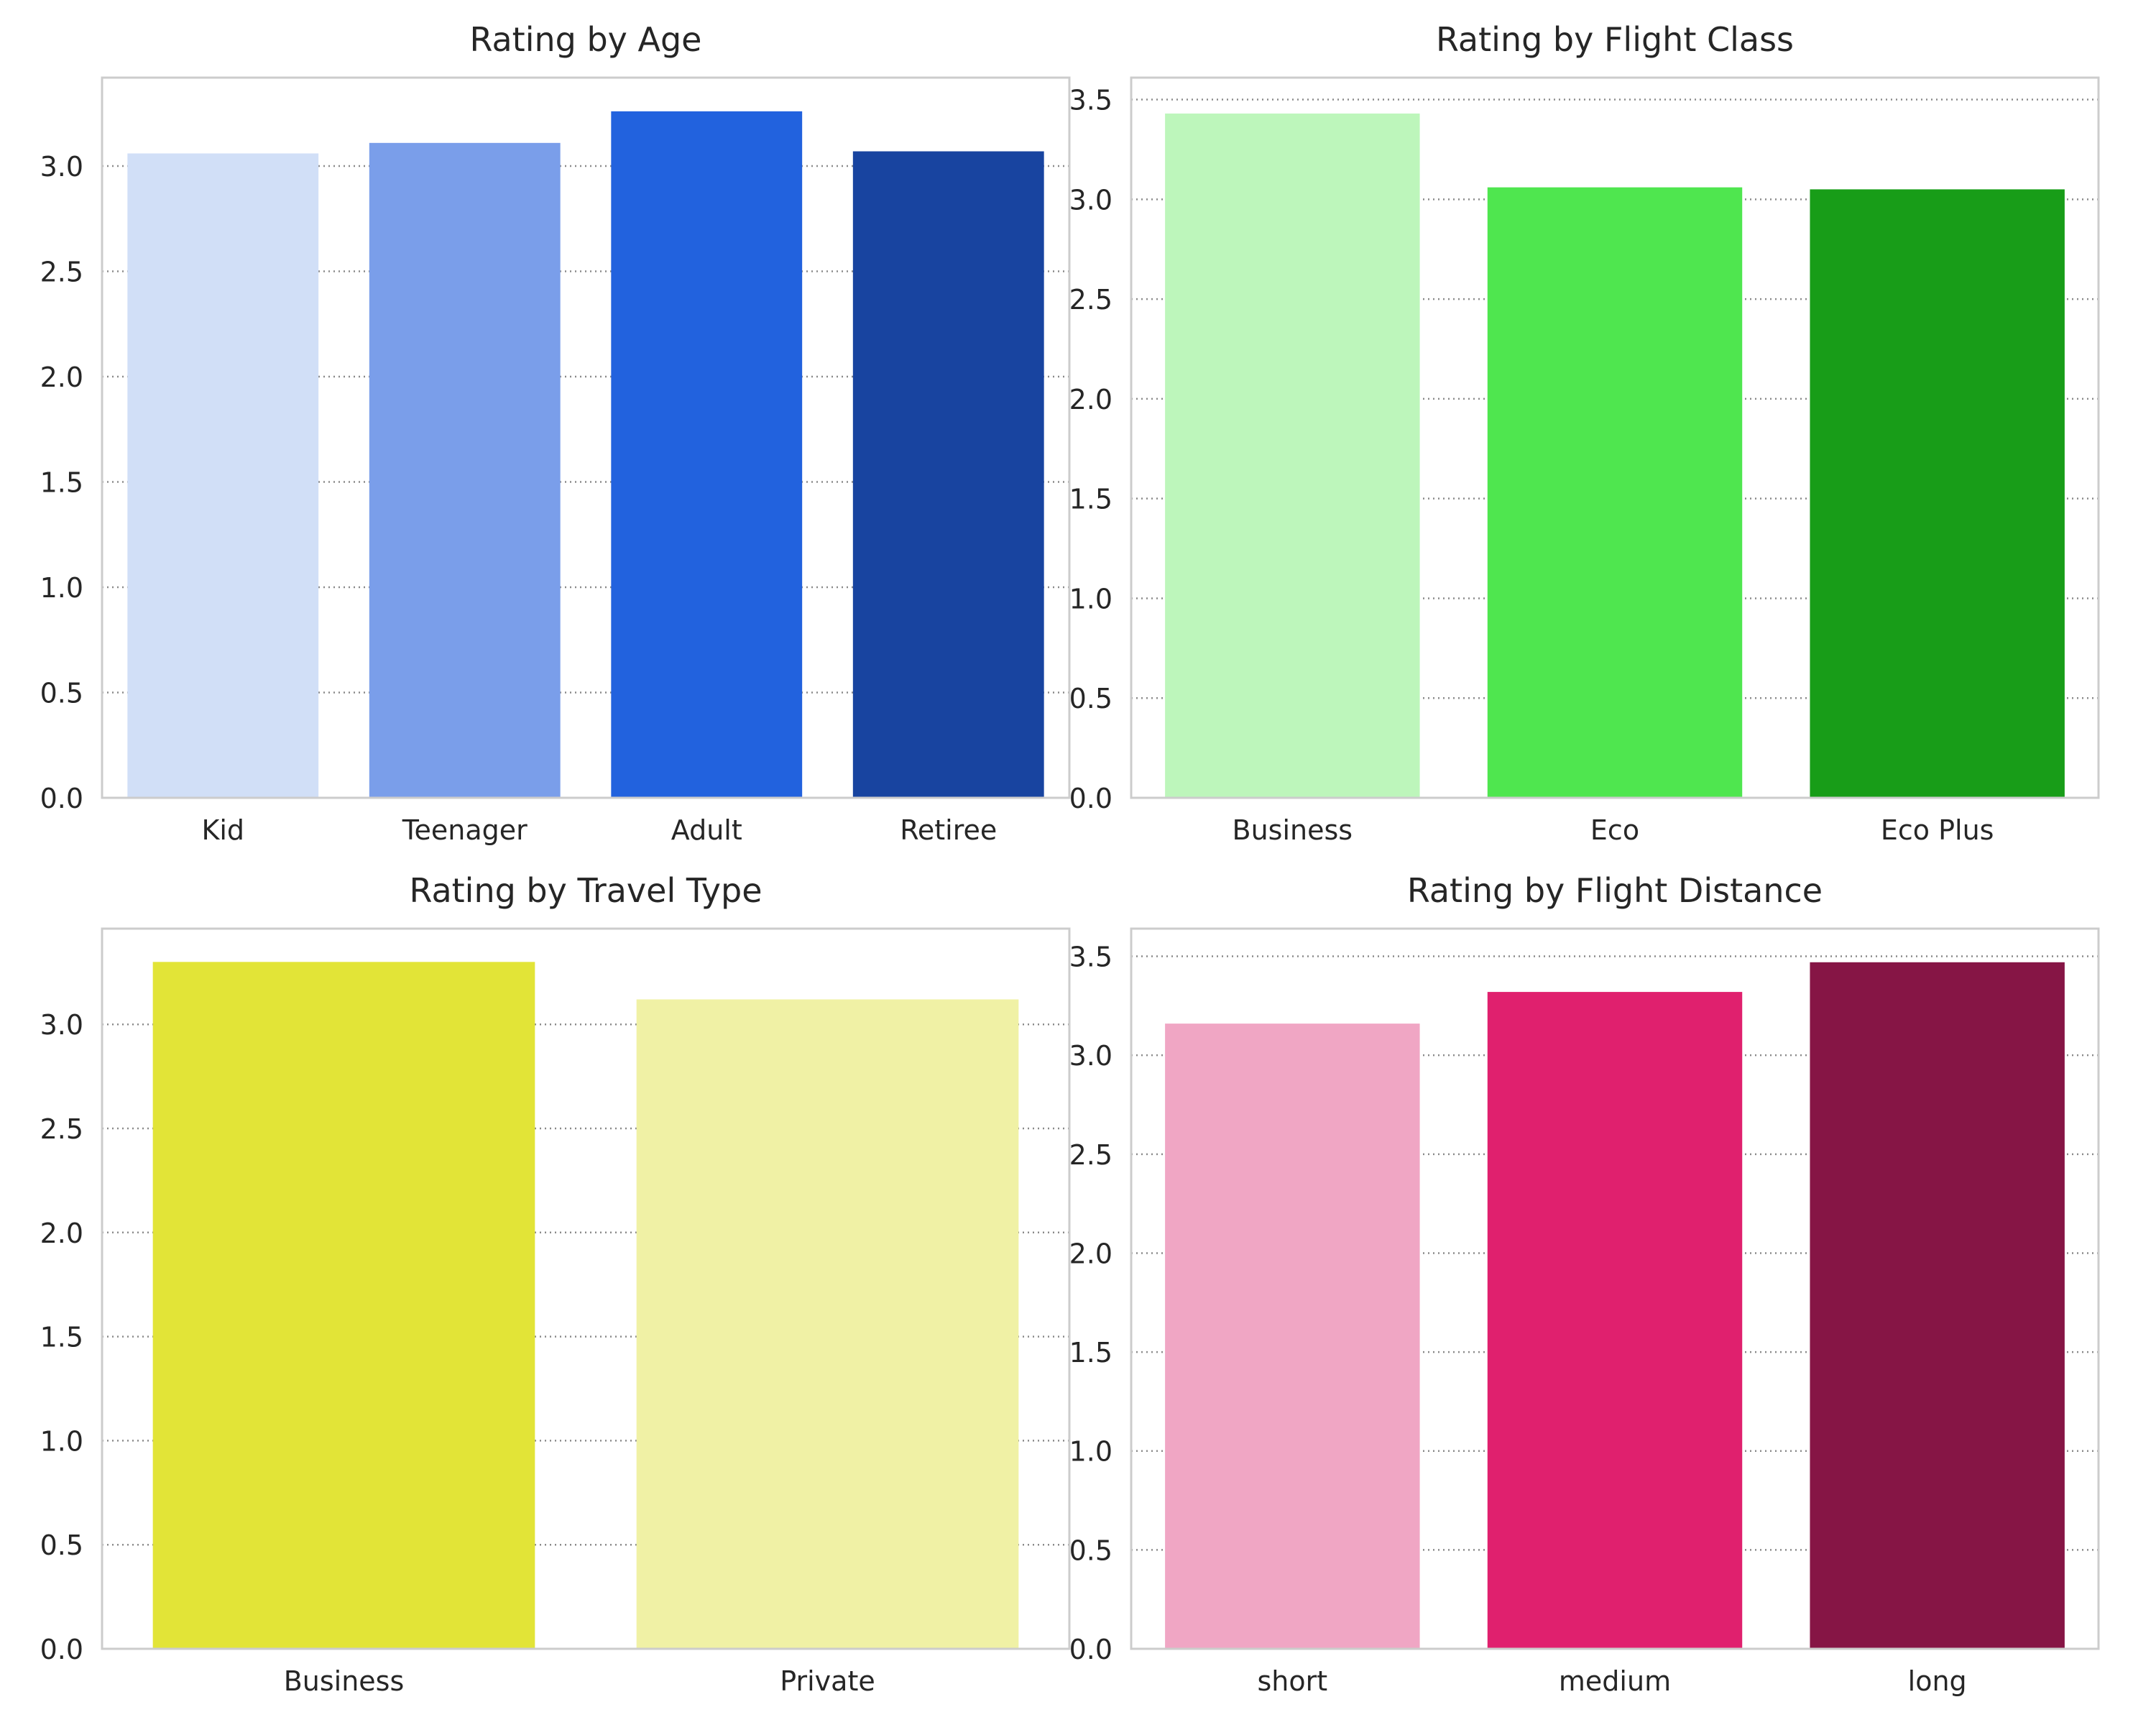 This screenshot has width=2156, height=1725. What do you see at coordinates (707, 454) in the screenshot?
I see `bar-adult` at bounding box center [707, 454].